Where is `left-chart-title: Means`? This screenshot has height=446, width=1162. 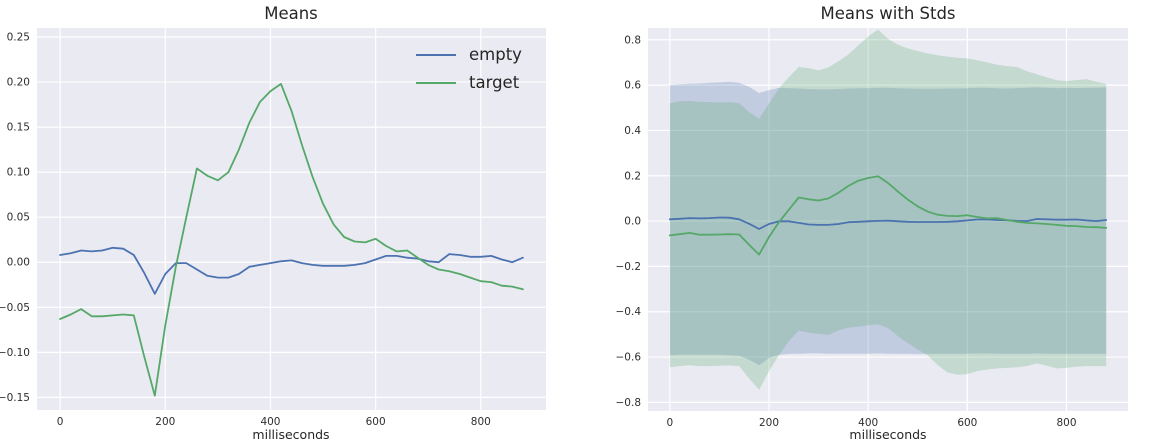
left-chart-title: Means is located at coordinates (291, 13).